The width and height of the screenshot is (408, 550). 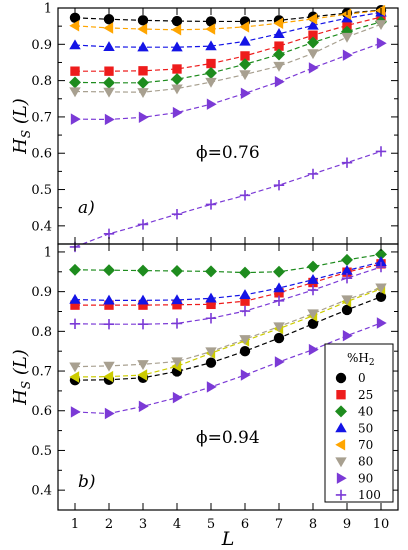 I want to click on x-tick-label: 2, so click(x=109, y=524).